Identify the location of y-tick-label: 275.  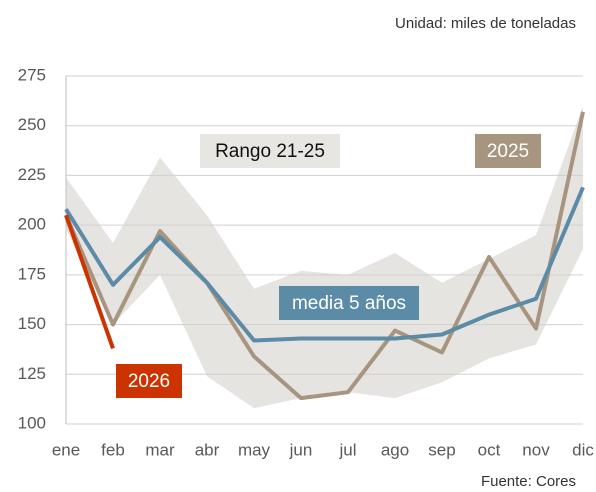
(32, 74).